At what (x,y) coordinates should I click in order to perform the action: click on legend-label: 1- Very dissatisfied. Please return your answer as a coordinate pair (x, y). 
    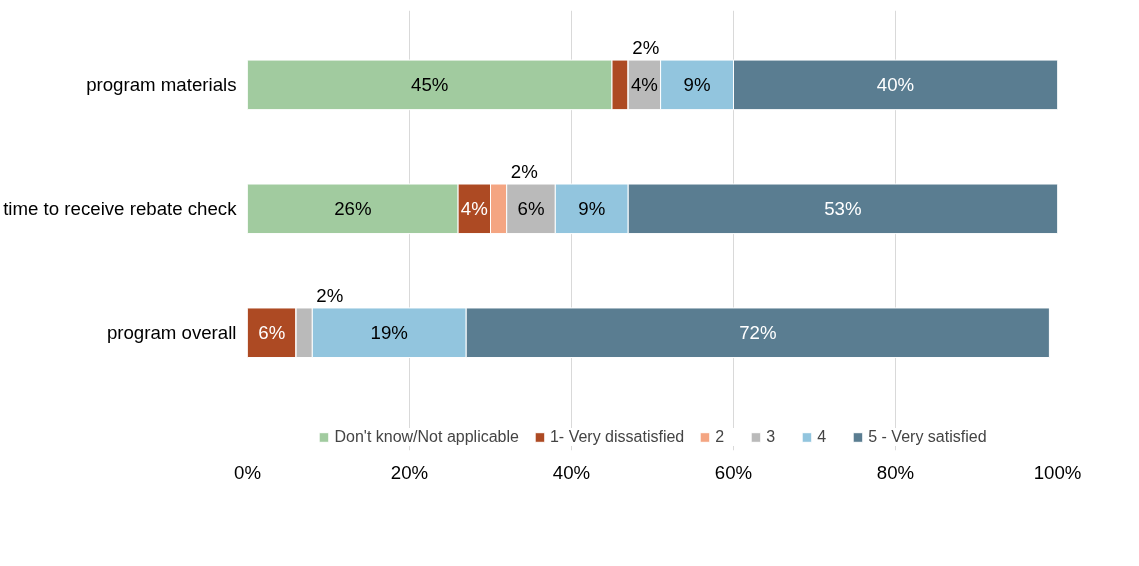
    Looking at the image, I should click on (617, 437).